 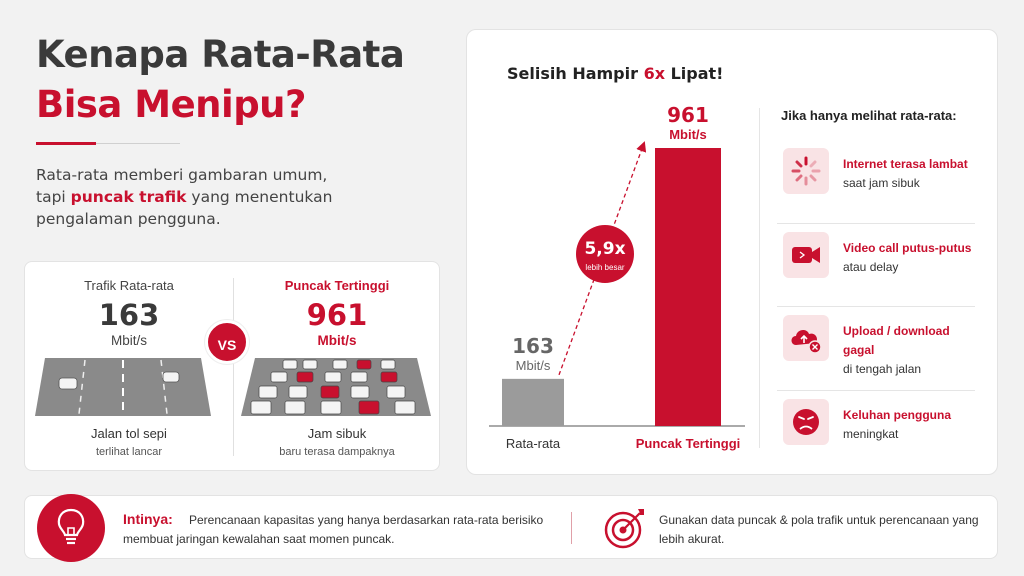 I want to click on title-underline-thin, so click(x=138, y=143).